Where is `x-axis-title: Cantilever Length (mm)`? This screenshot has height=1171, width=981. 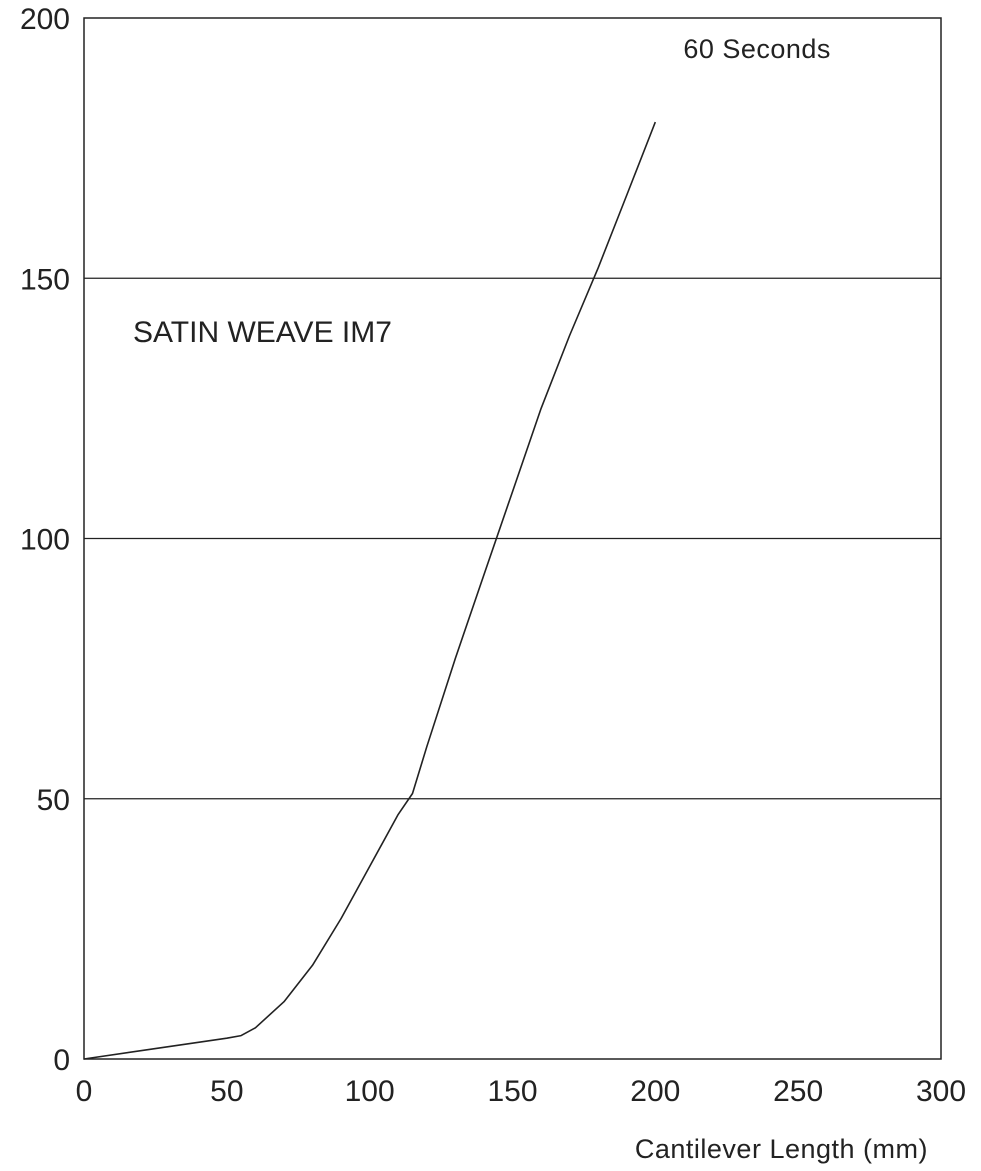
x-axis-title: Cantilever Length (mm) is located at coordinates (781, 1149).